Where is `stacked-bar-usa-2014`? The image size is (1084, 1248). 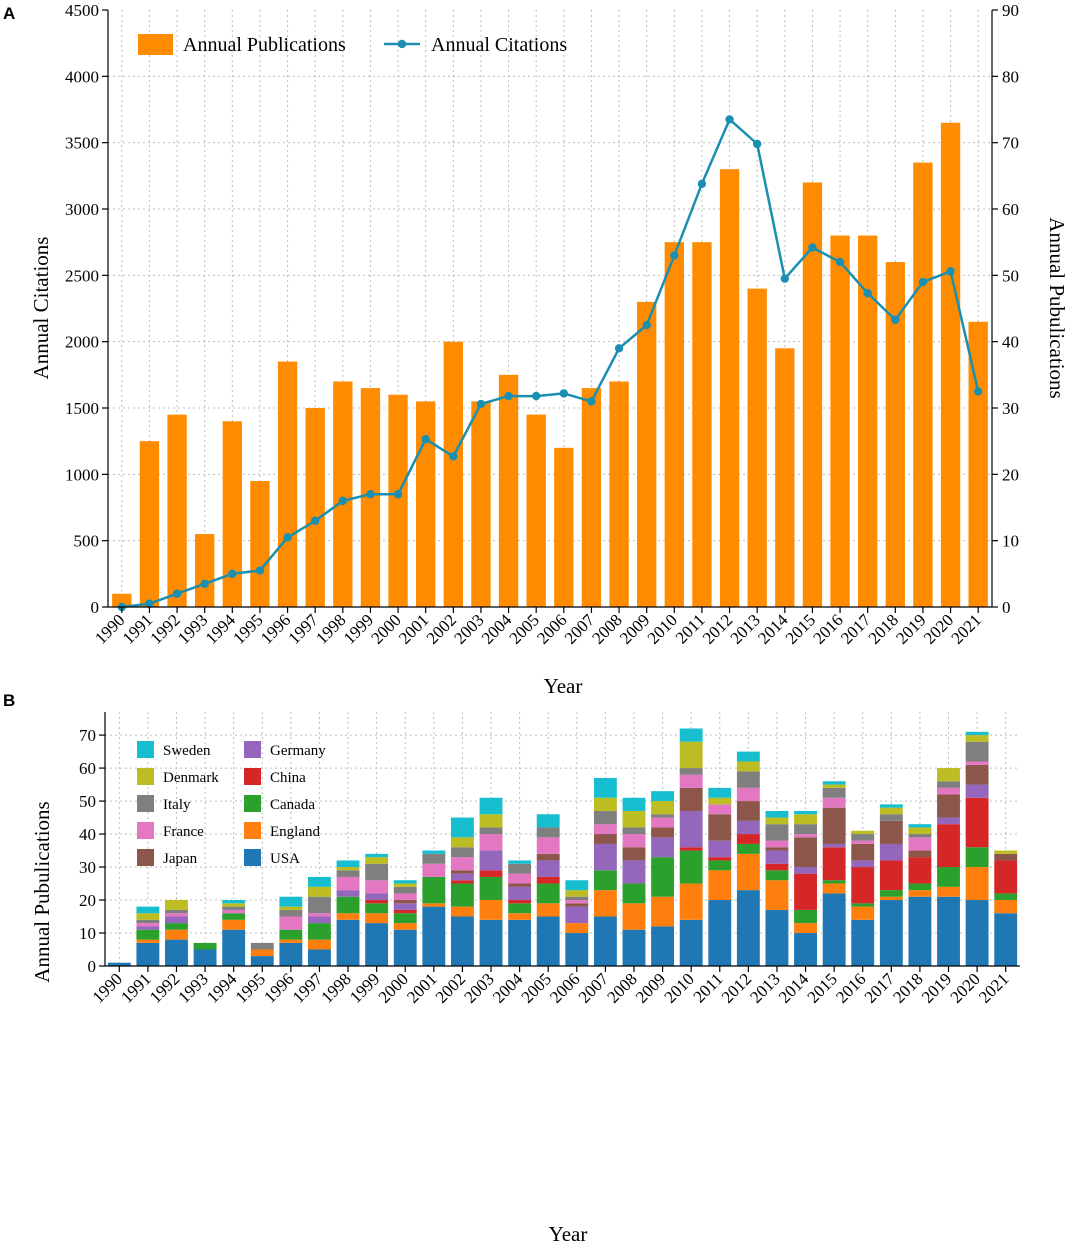 stacked-bar-usa-2014 is located at coordinates (805, 949).